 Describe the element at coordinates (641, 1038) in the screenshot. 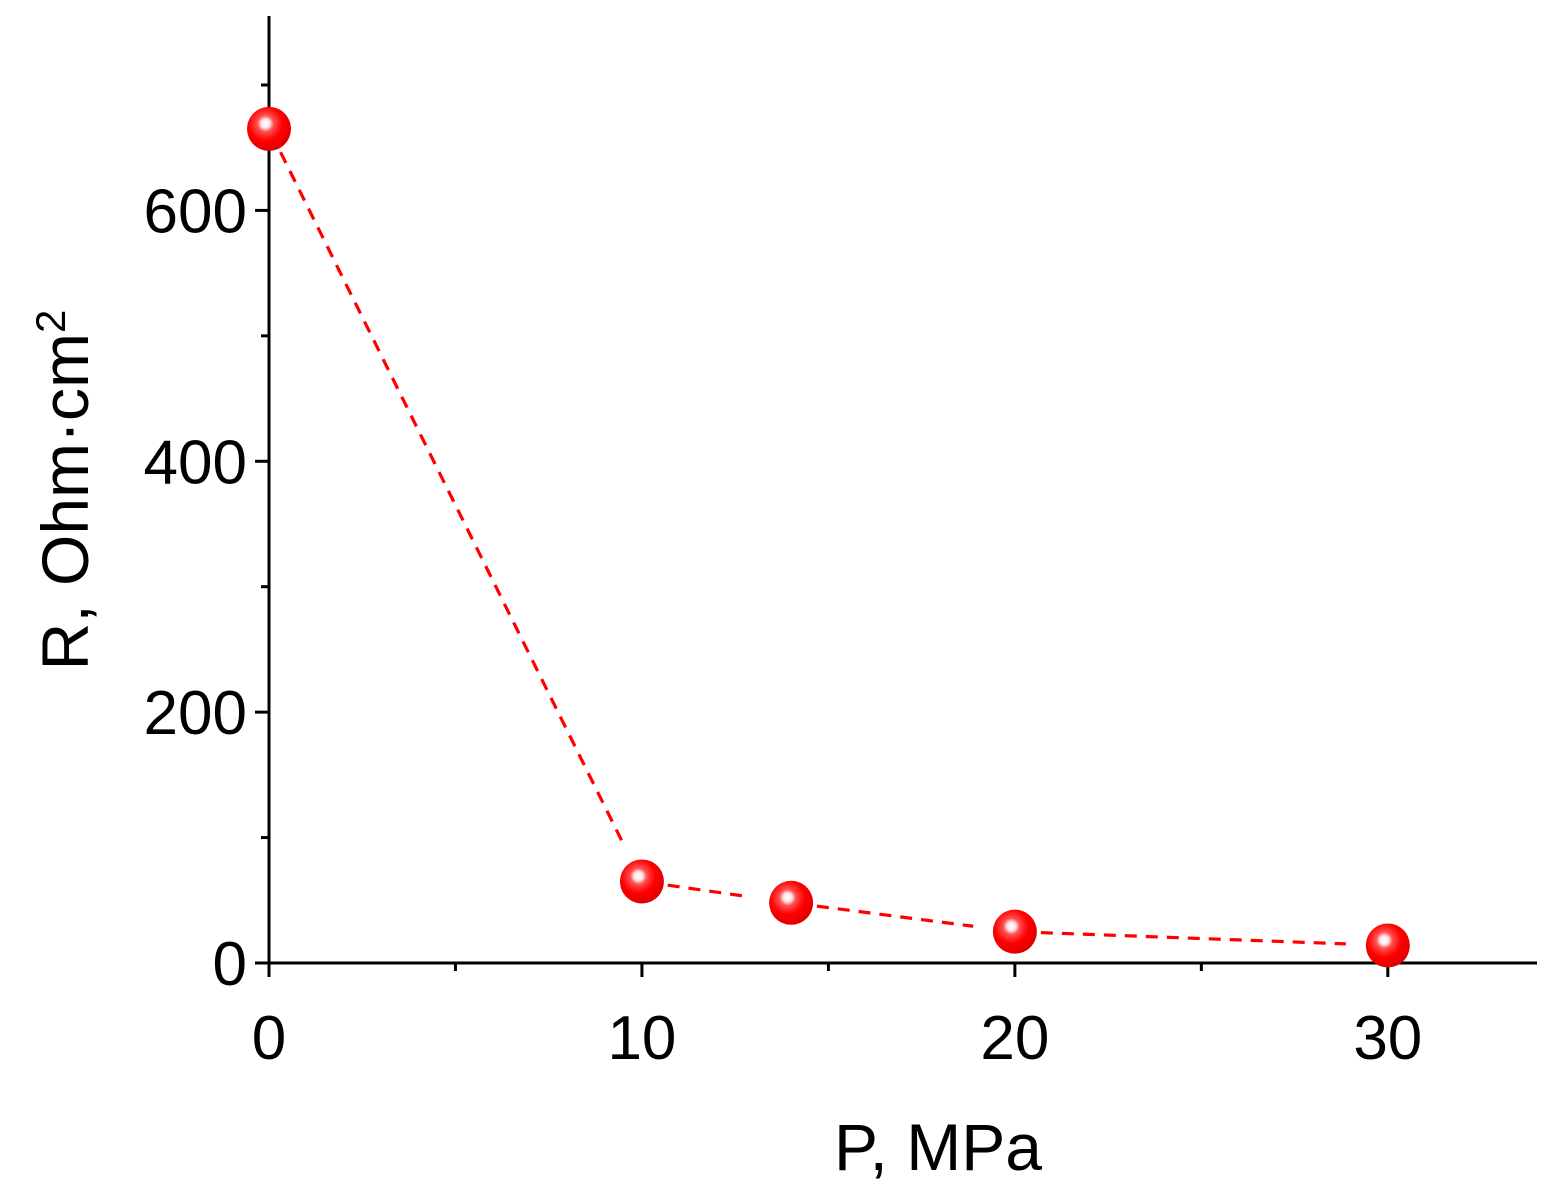

I see `x-tick-label: 10` at that location.